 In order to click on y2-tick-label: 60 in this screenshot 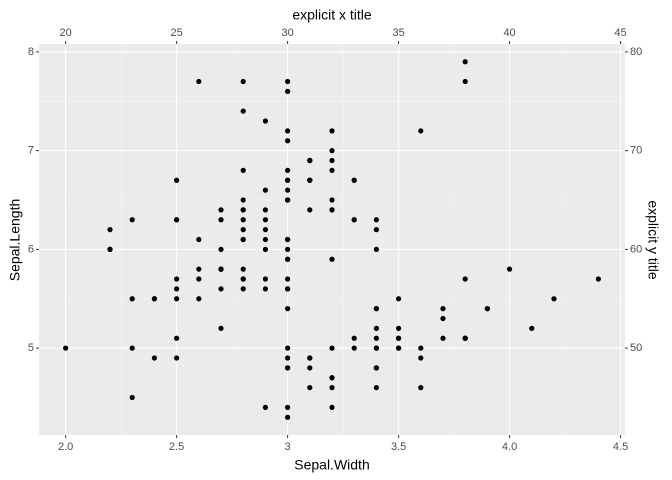, I will do `click(636, 249)`.